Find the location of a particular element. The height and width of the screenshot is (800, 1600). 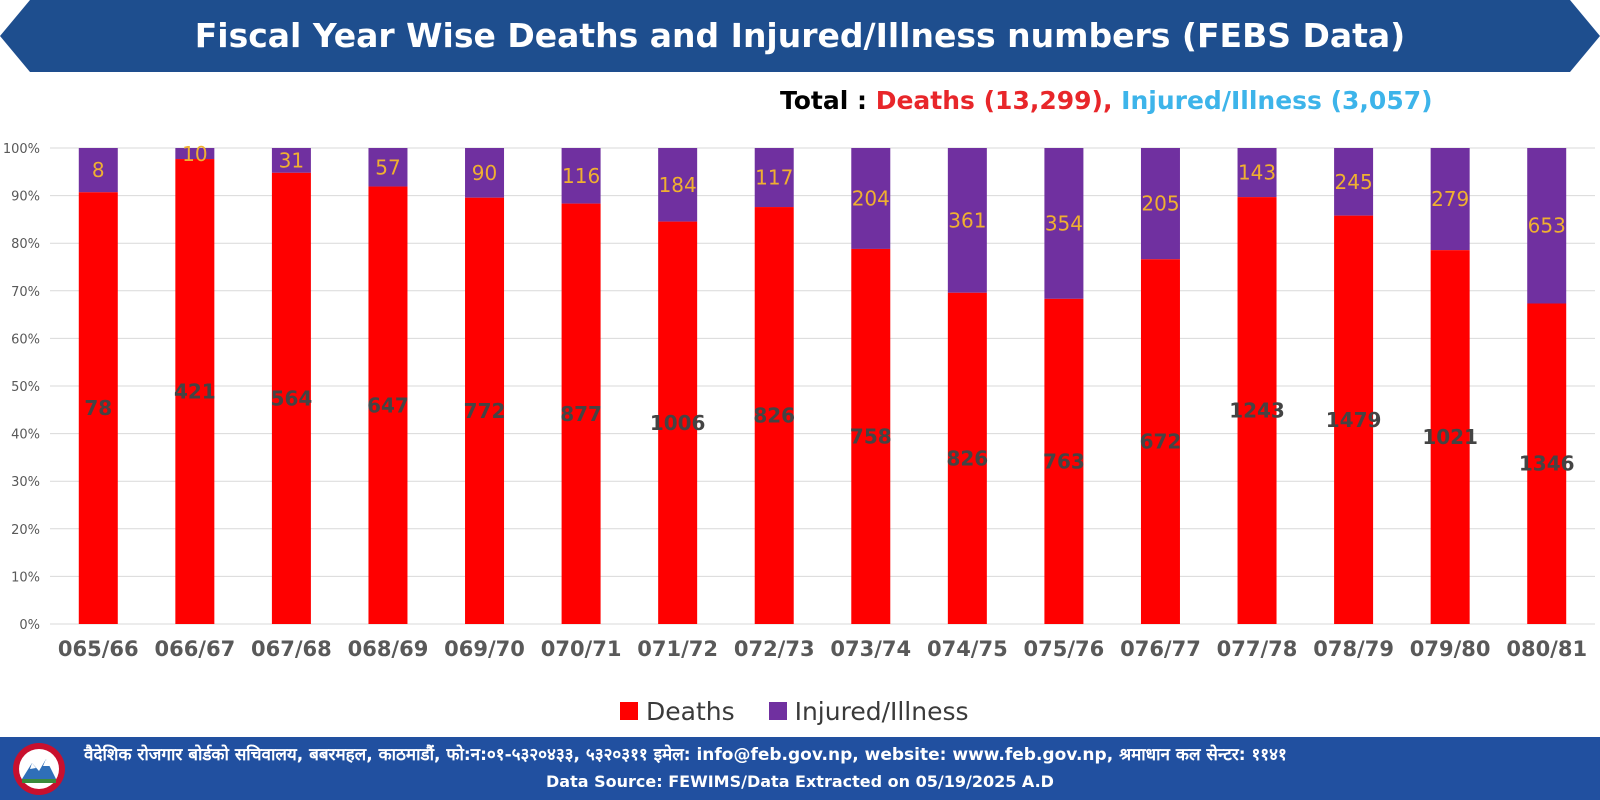

banner-shape is located at coordinates (800, 36).